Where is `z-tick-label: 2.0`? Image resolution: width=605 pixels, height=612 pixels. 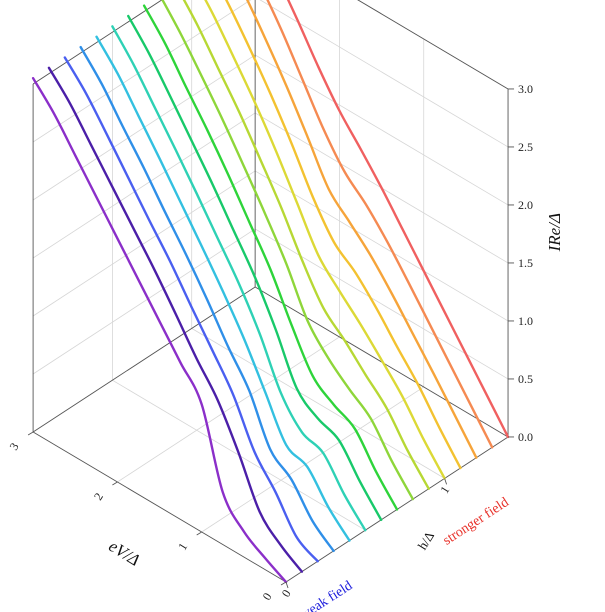
z-tick-label: 2.0 is located at coordinates (525, 205).